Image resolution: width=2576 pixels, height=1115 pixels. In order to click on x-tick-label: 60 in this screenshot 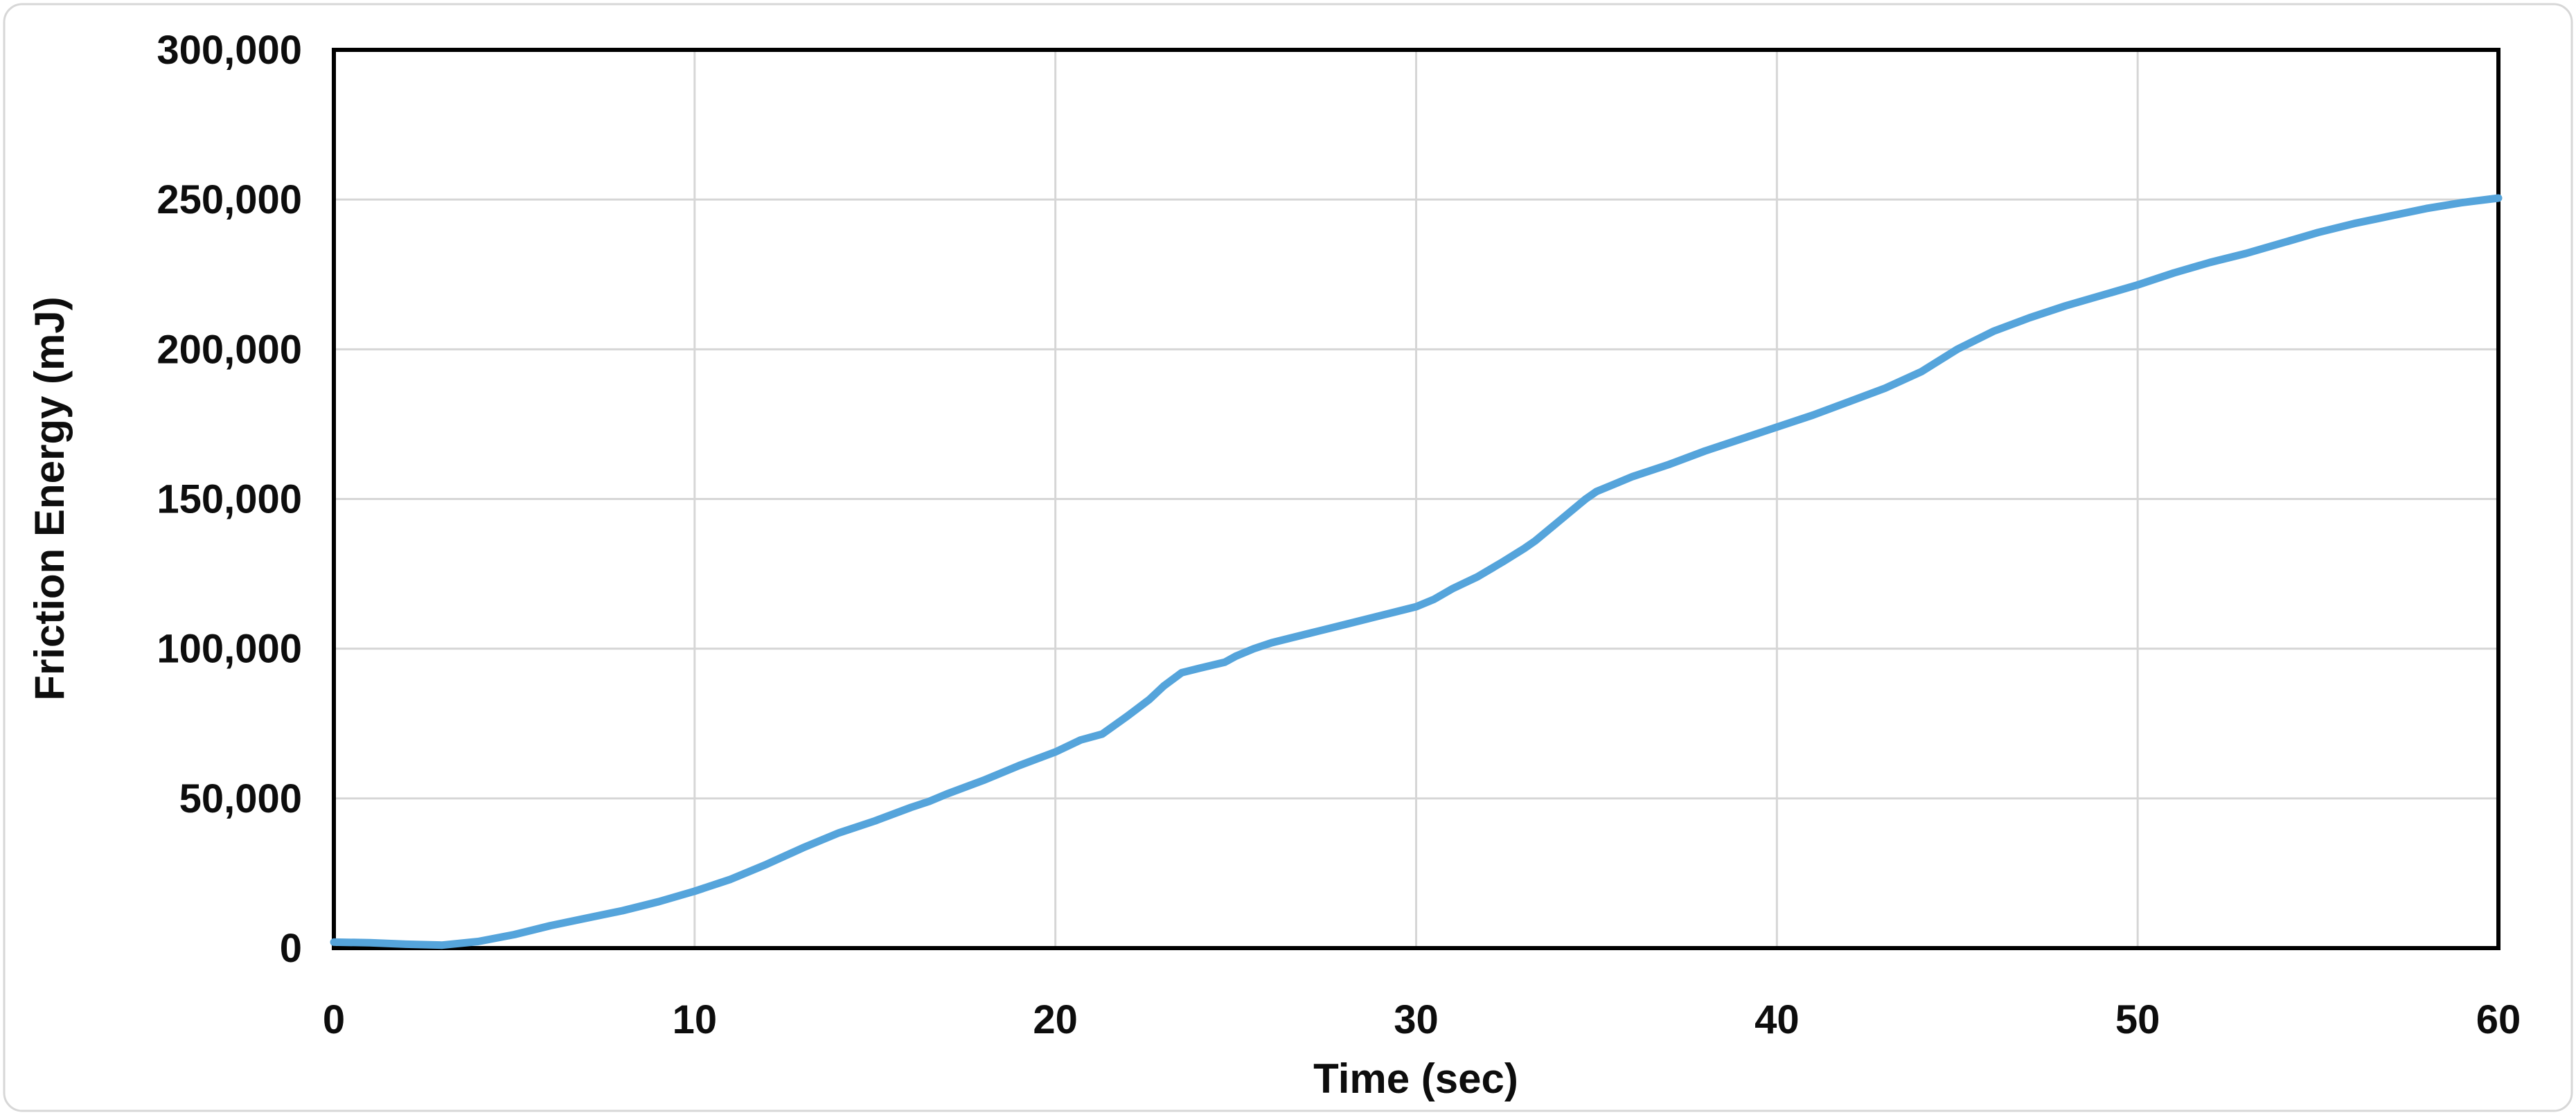, I will do `click(2498, 1019)`.